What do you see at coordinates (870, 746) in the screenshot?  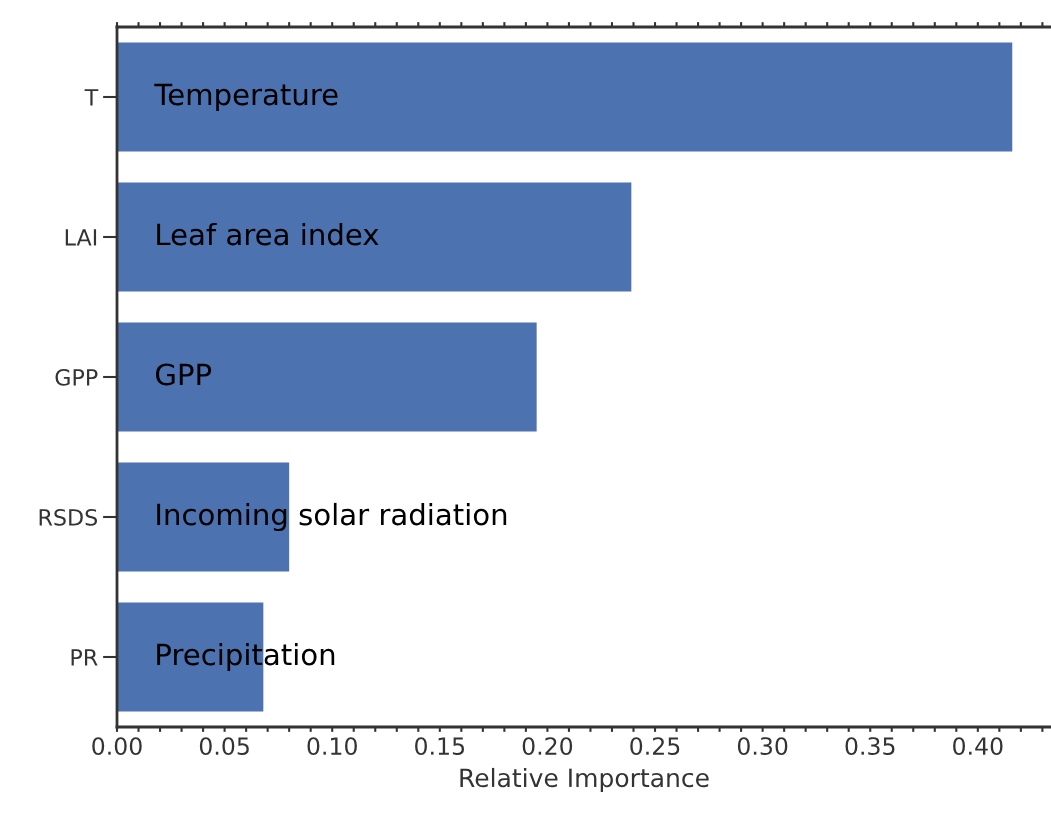 I see `x-tick-label: 0.35` at bounding box center [870, 746].